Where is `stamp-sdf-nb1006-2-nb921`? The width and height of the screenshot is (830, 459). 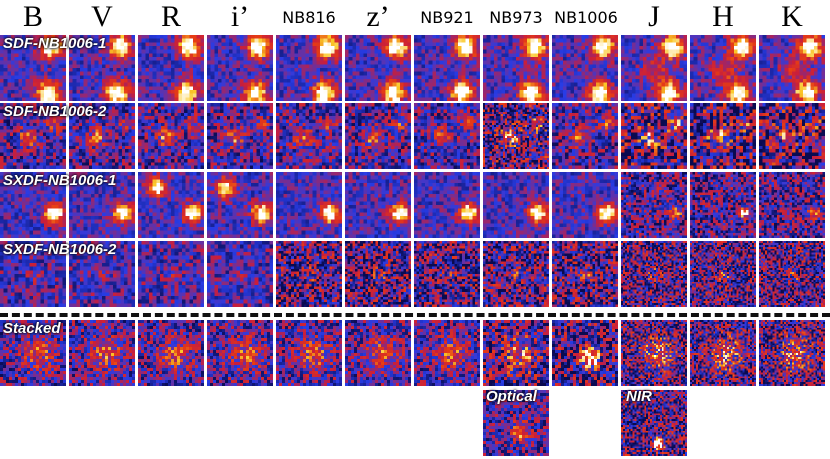
stamp-sdf-nb1006-2-nb921 is located at coordinates (447, 136).